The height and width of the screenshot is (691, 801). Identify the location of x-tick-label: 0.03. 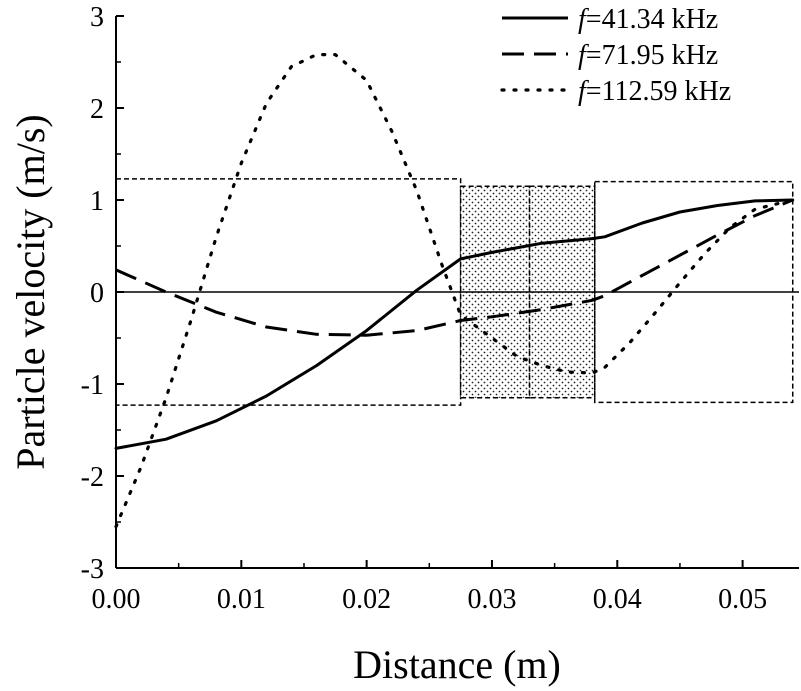
(491, 599).